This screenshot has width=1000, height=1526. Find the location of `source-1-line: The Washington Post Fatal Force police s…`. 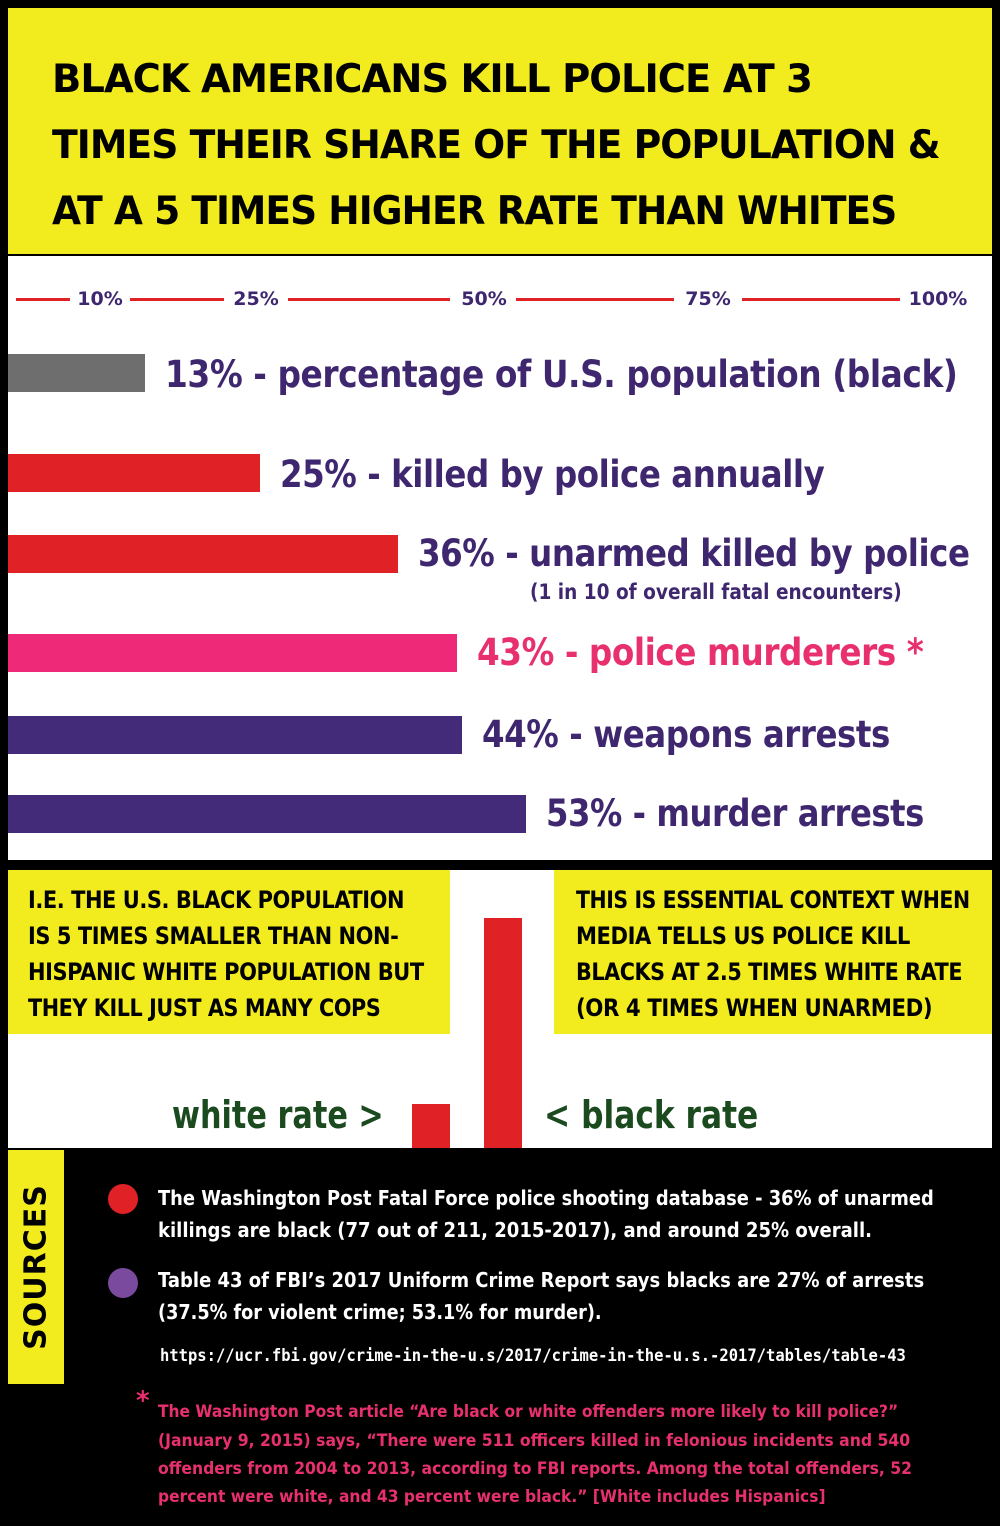

source-1-line: The Washington Post Fatal Force police s… is located at coordinates (546, 1198).